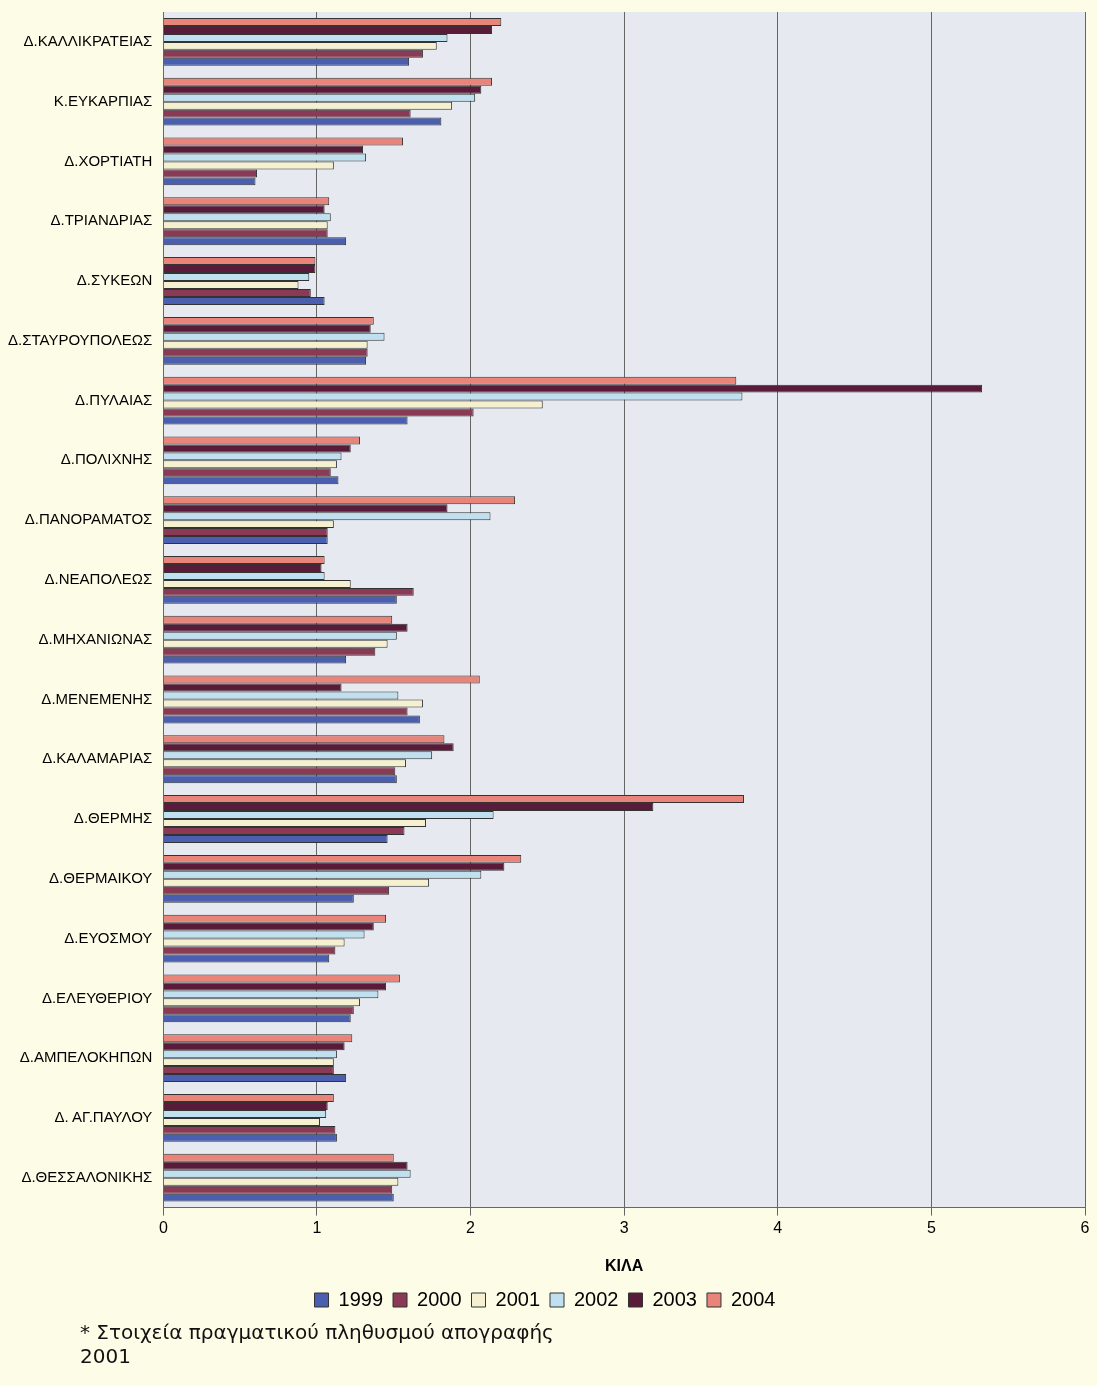 The height and width of the screenshot is (1386, 1097). What do you see at coordinates (674, 1298) in the screenshot?
I see `legend-label: 2003` at bounding box center [674, 1298].